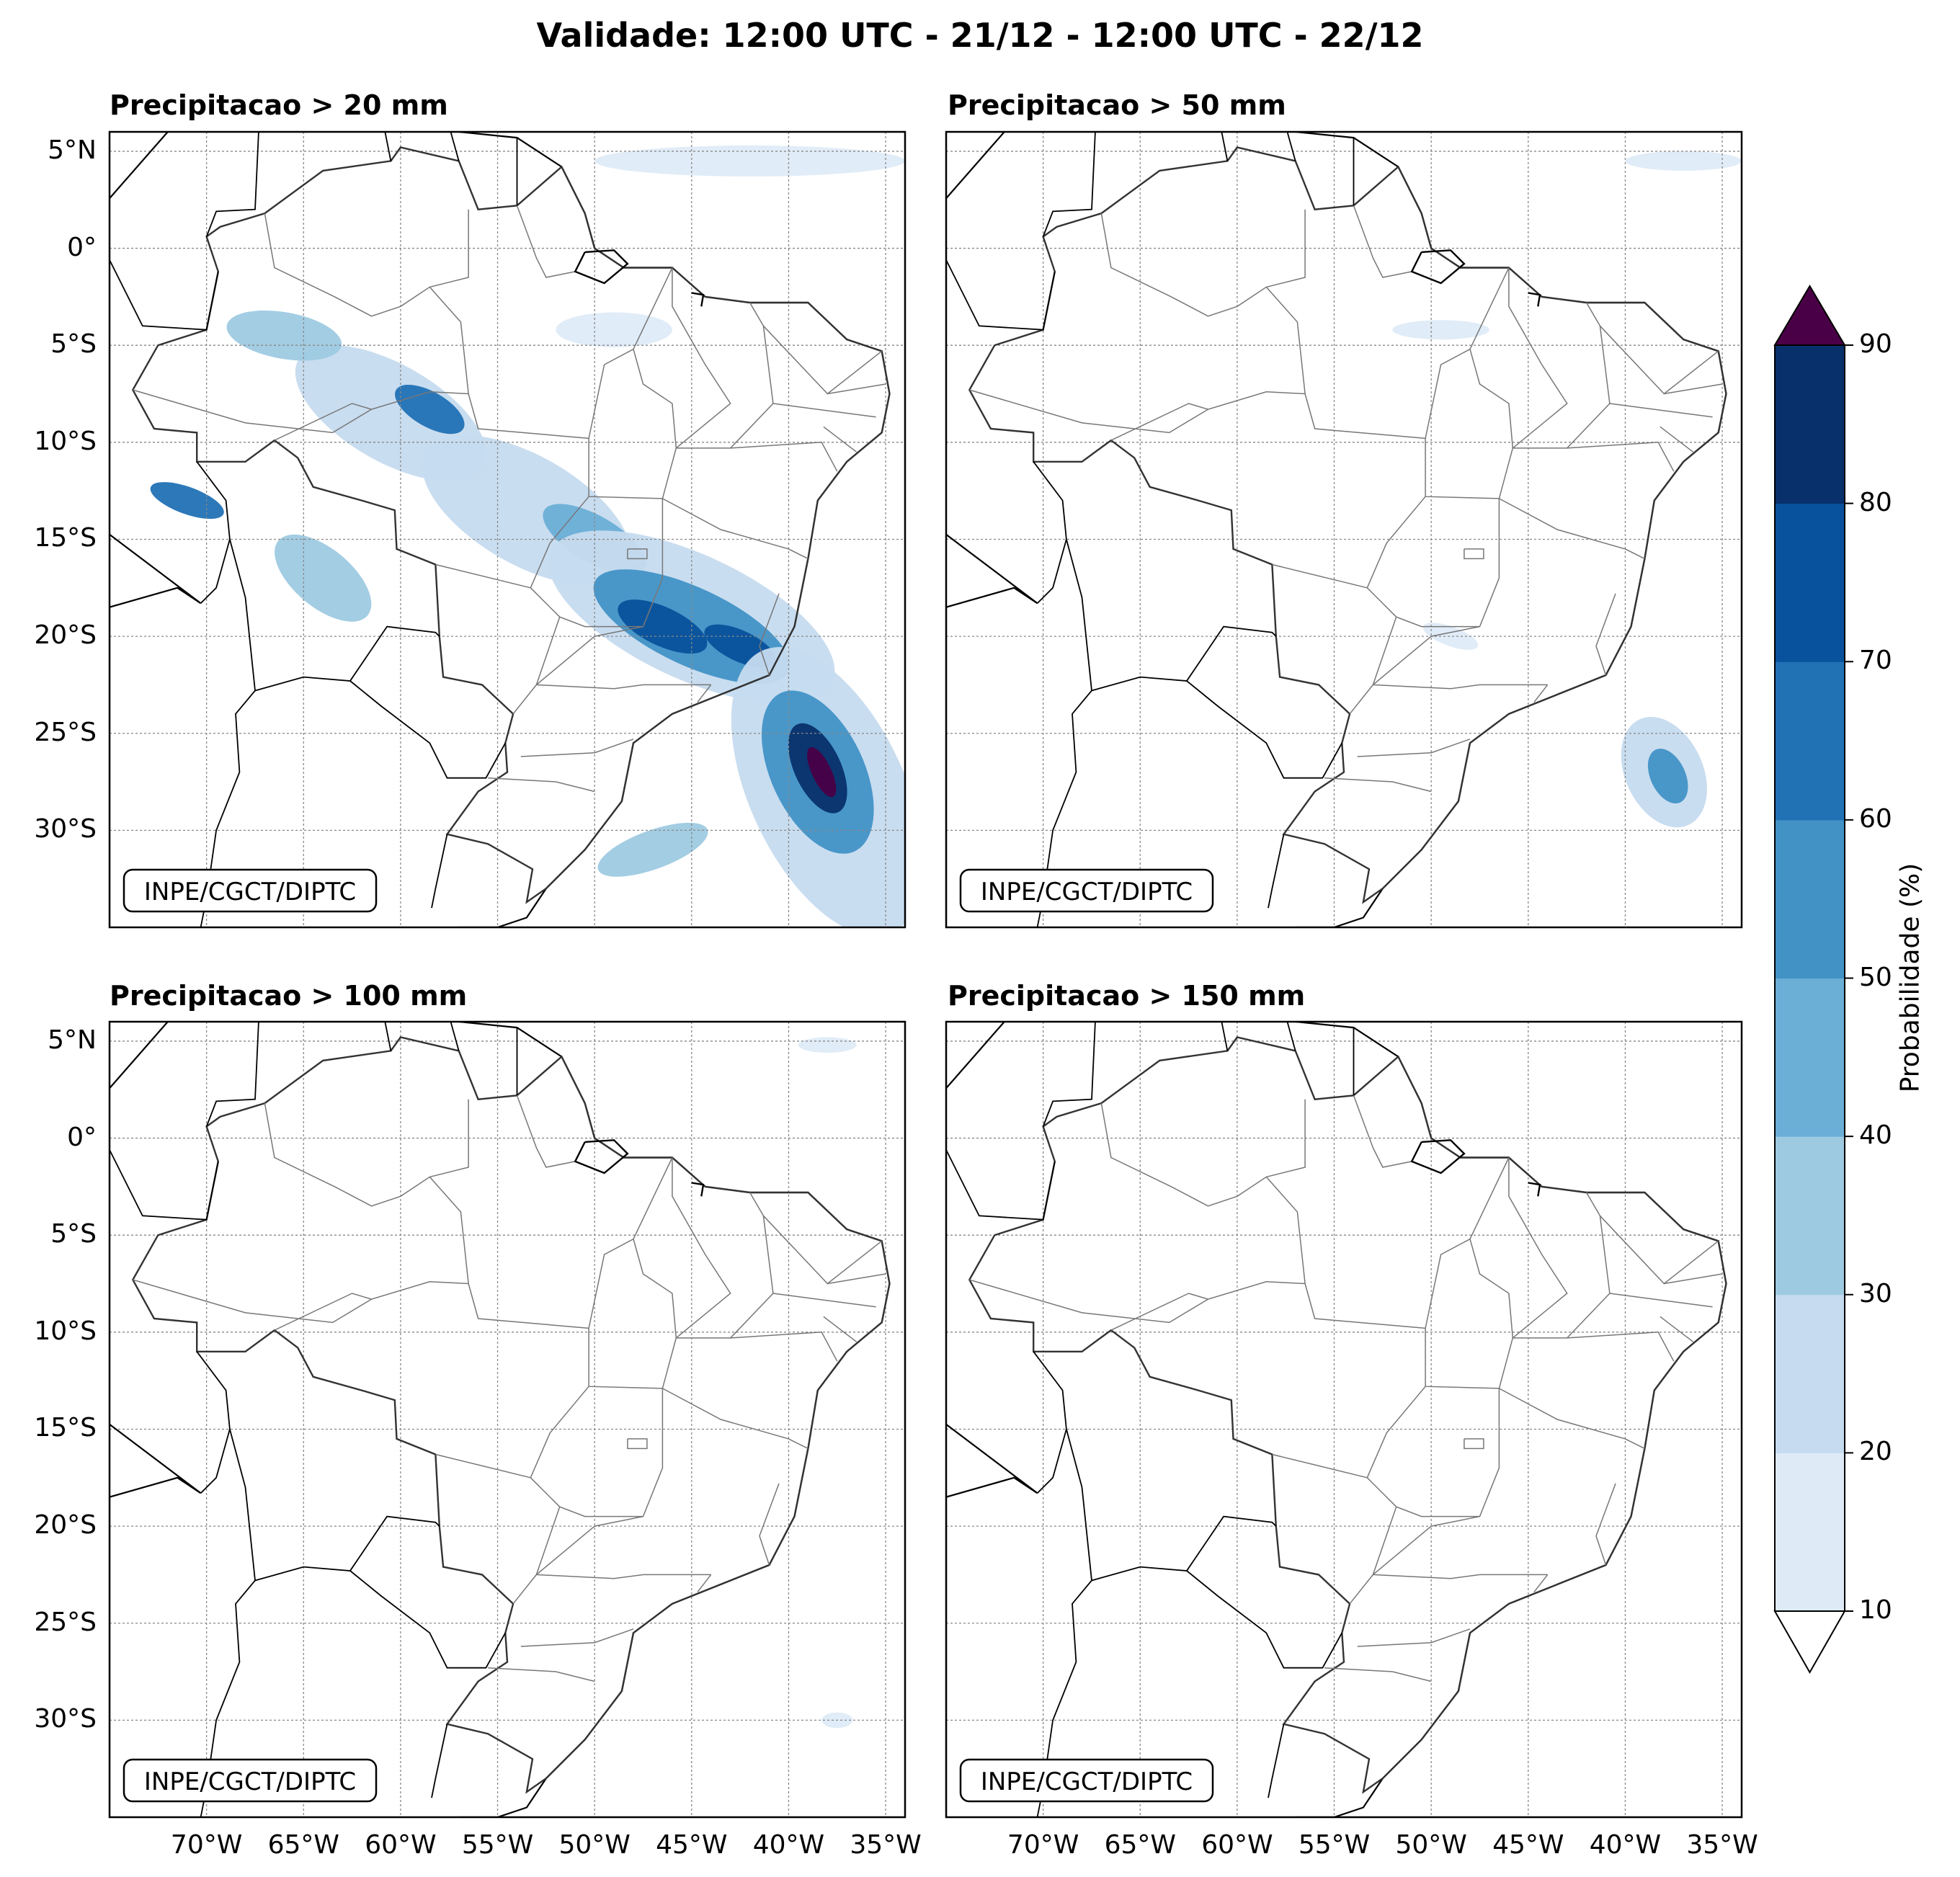  Describe the element at coordinates (1875, 1452) in the screenshot. I see `colorbar-tick-label: 20` at that location.